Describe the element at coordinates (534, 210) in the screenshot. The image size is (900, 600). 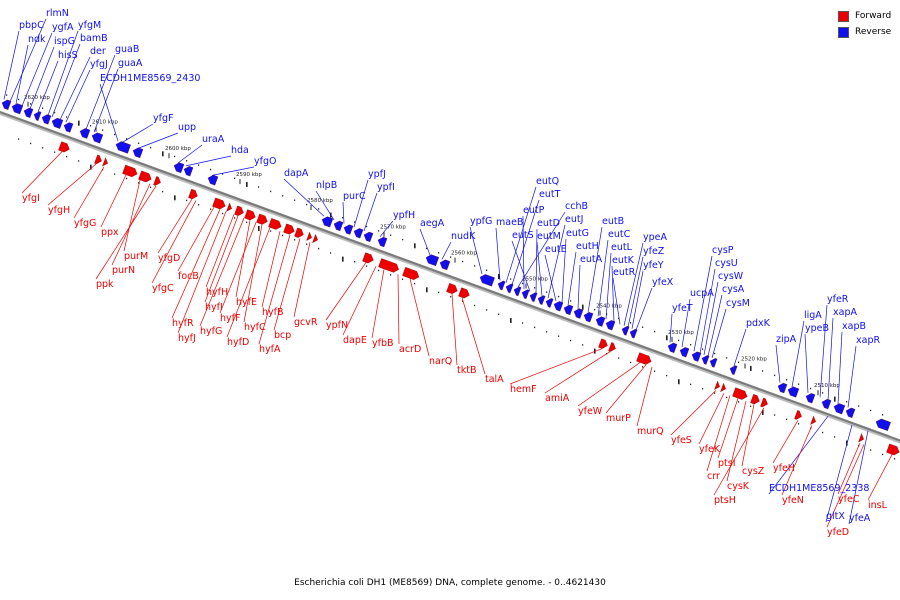
I see `reverse-gene-label: eutP` at that location.